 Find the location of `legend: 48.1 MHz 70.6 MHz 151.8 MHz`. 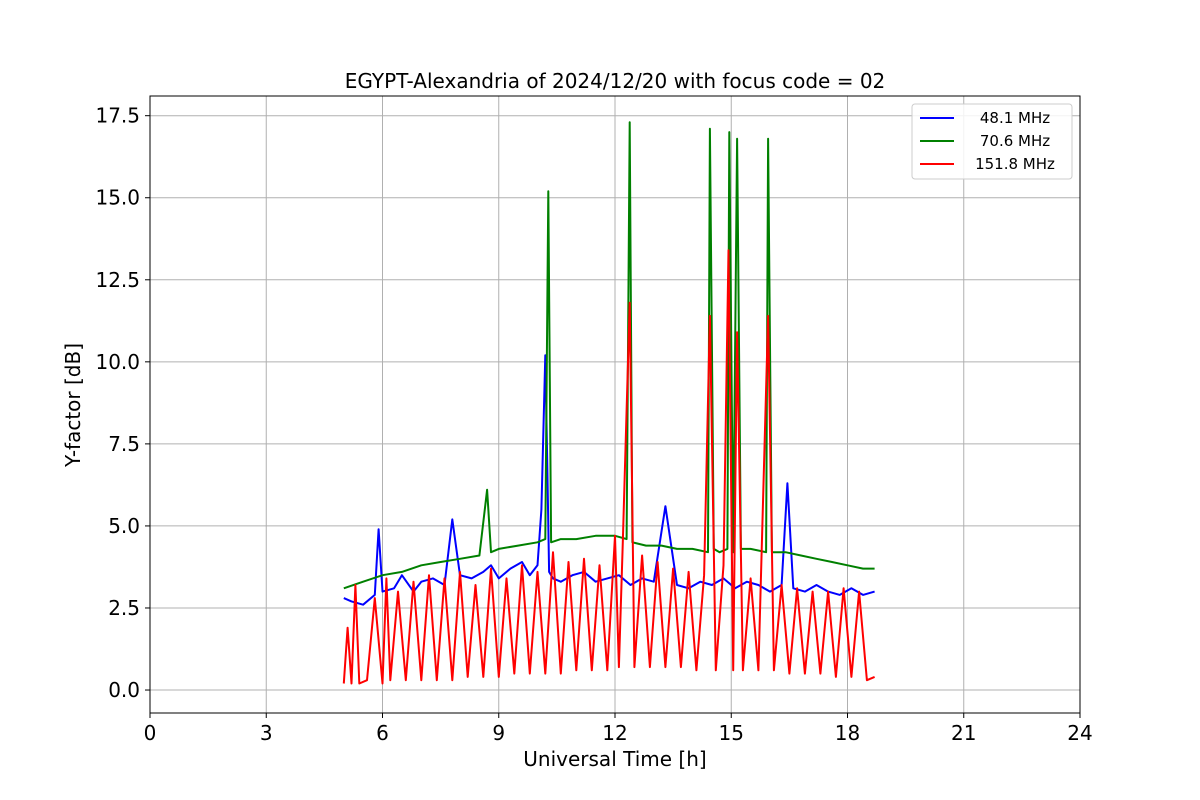

legend: 48.1 MHz 70.6 MHz 151.8 MHz is located at coordinates (992, 141).